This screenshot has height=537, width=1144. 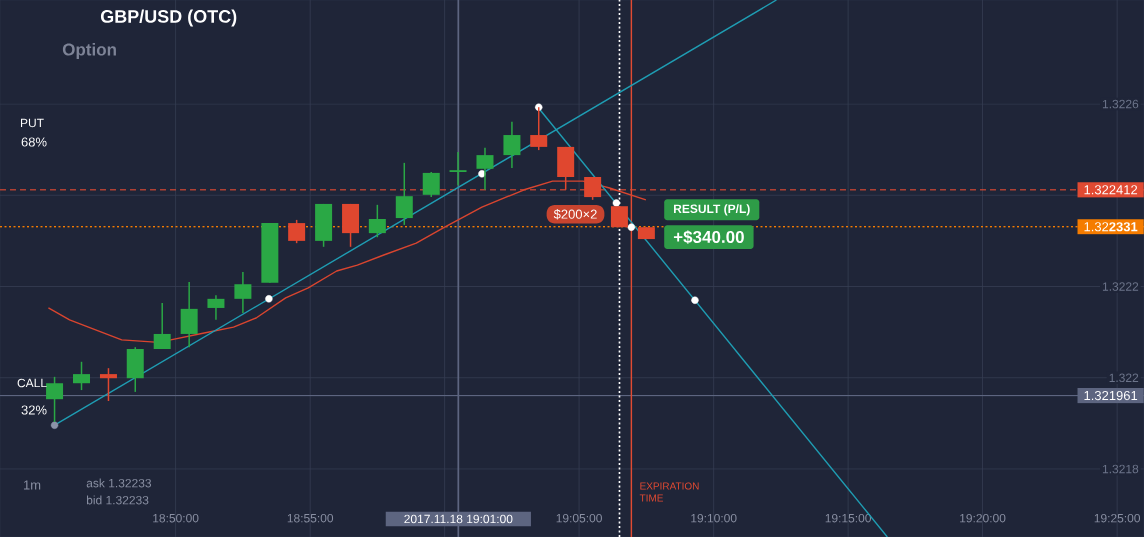 What do you see at coordinates (32, 123) in the screenshot?
I see `annotation: PUT` at bounding box center [32, 123].